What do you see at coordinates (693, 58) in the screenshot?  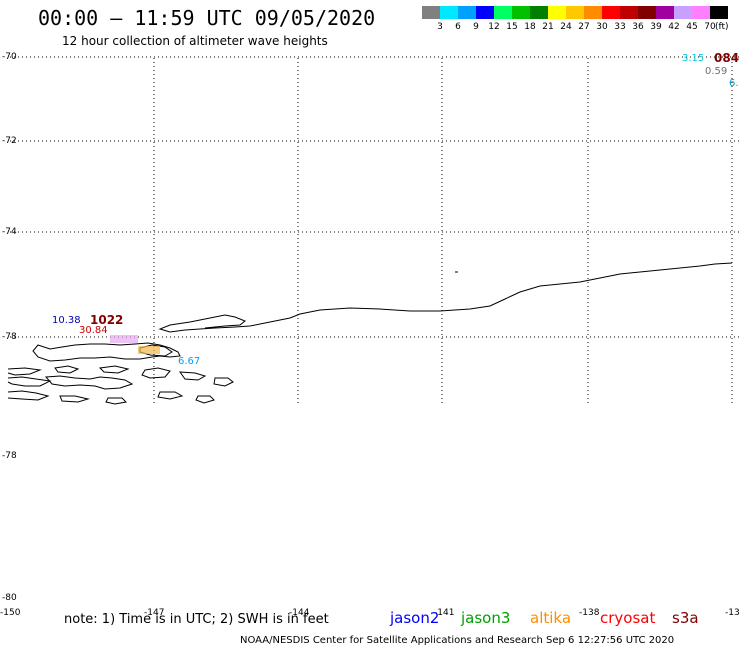 I see `wave-observation: 3.15` at bounding box center [693, 58].